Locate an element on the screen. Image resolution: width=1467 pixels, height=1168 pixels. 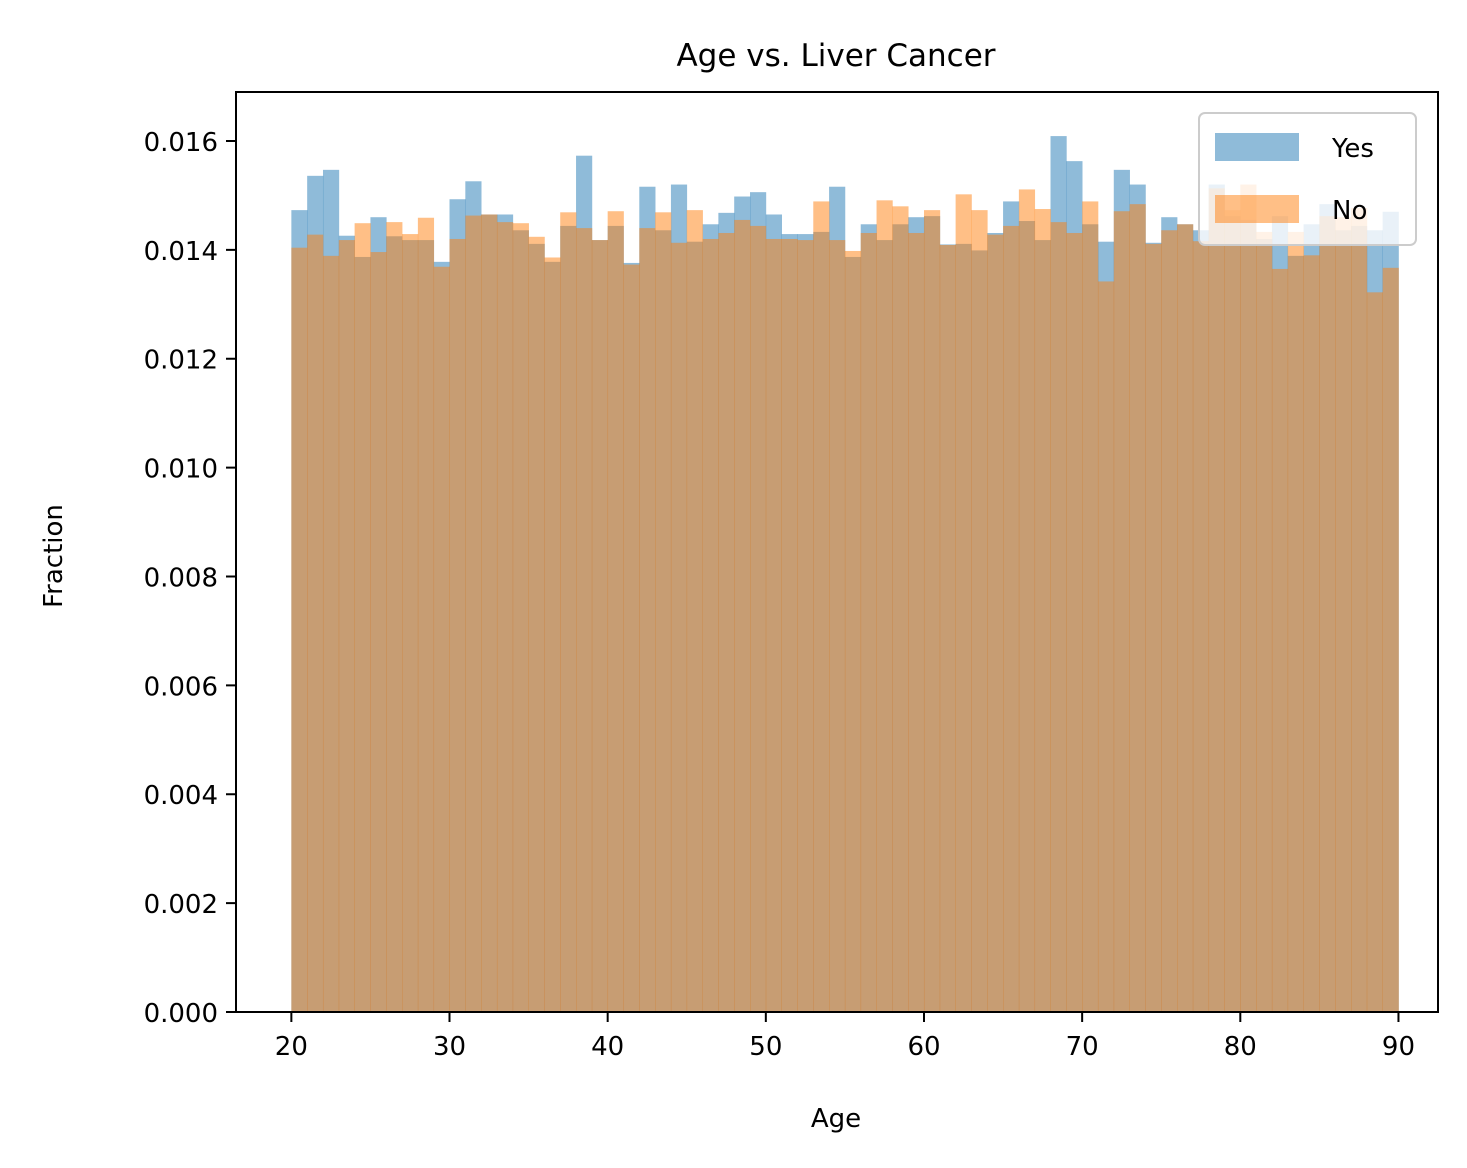
y-tick-label: 0.012 is located at coordinates (181, 361).